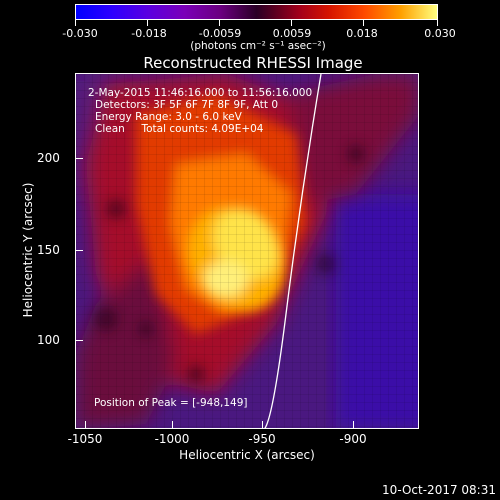 The height and width of the screenshot is (500, 500). What do you see at coordinates (179, 129) in the screenshot?
I see `counts-text: Clean Total counts: 4.09E+04` at bounding box center [179, 129].